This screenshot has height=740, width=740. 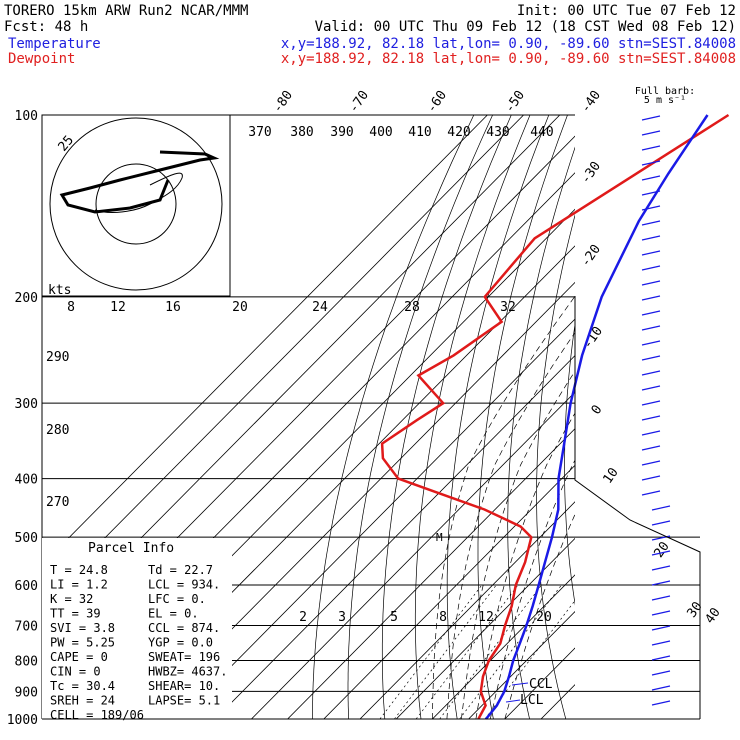 I want to click on parcel-info-title: Parcel Info, so click(x=131, y=548).